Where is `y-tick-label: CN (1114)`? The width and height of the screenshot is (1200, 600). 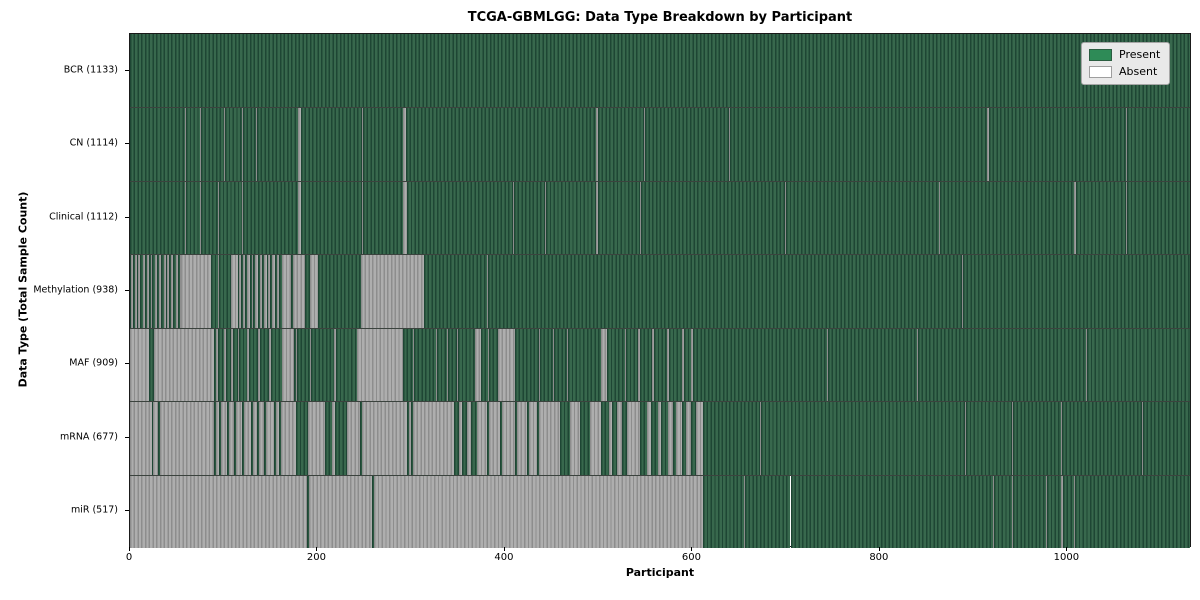
y-tick-label: CN (1114) is located at coordinates (93, 143).